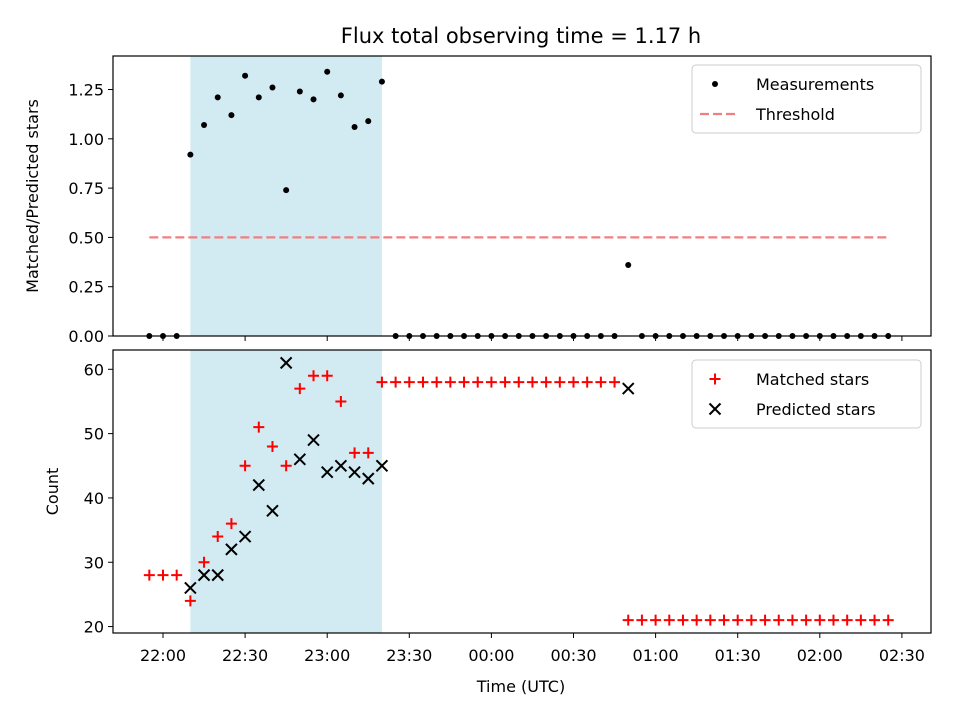 Image resolution: width=960 pixels, height=720 pixels. What do you see at coordinates (738, 655) in the screenshot?
I see `x-tick-label: 01:30` at bounding box center [738, 655].